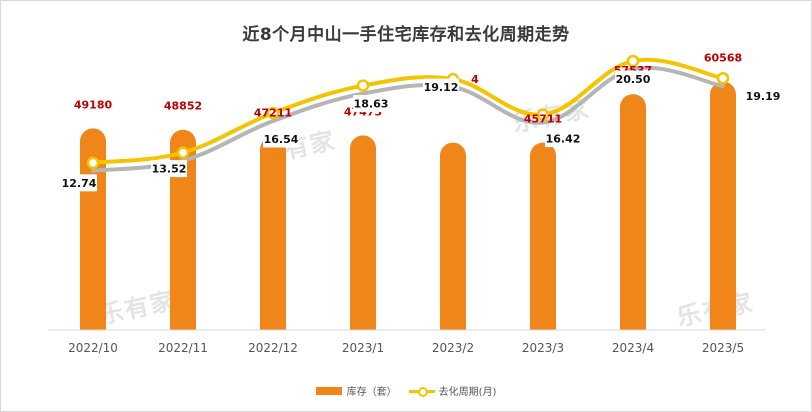 The height and width of the screenshot is (412, 812). Describe the element at coordinates (543, 348) in the screenshot. I see `x-tick-label: 2023/3` at that location.